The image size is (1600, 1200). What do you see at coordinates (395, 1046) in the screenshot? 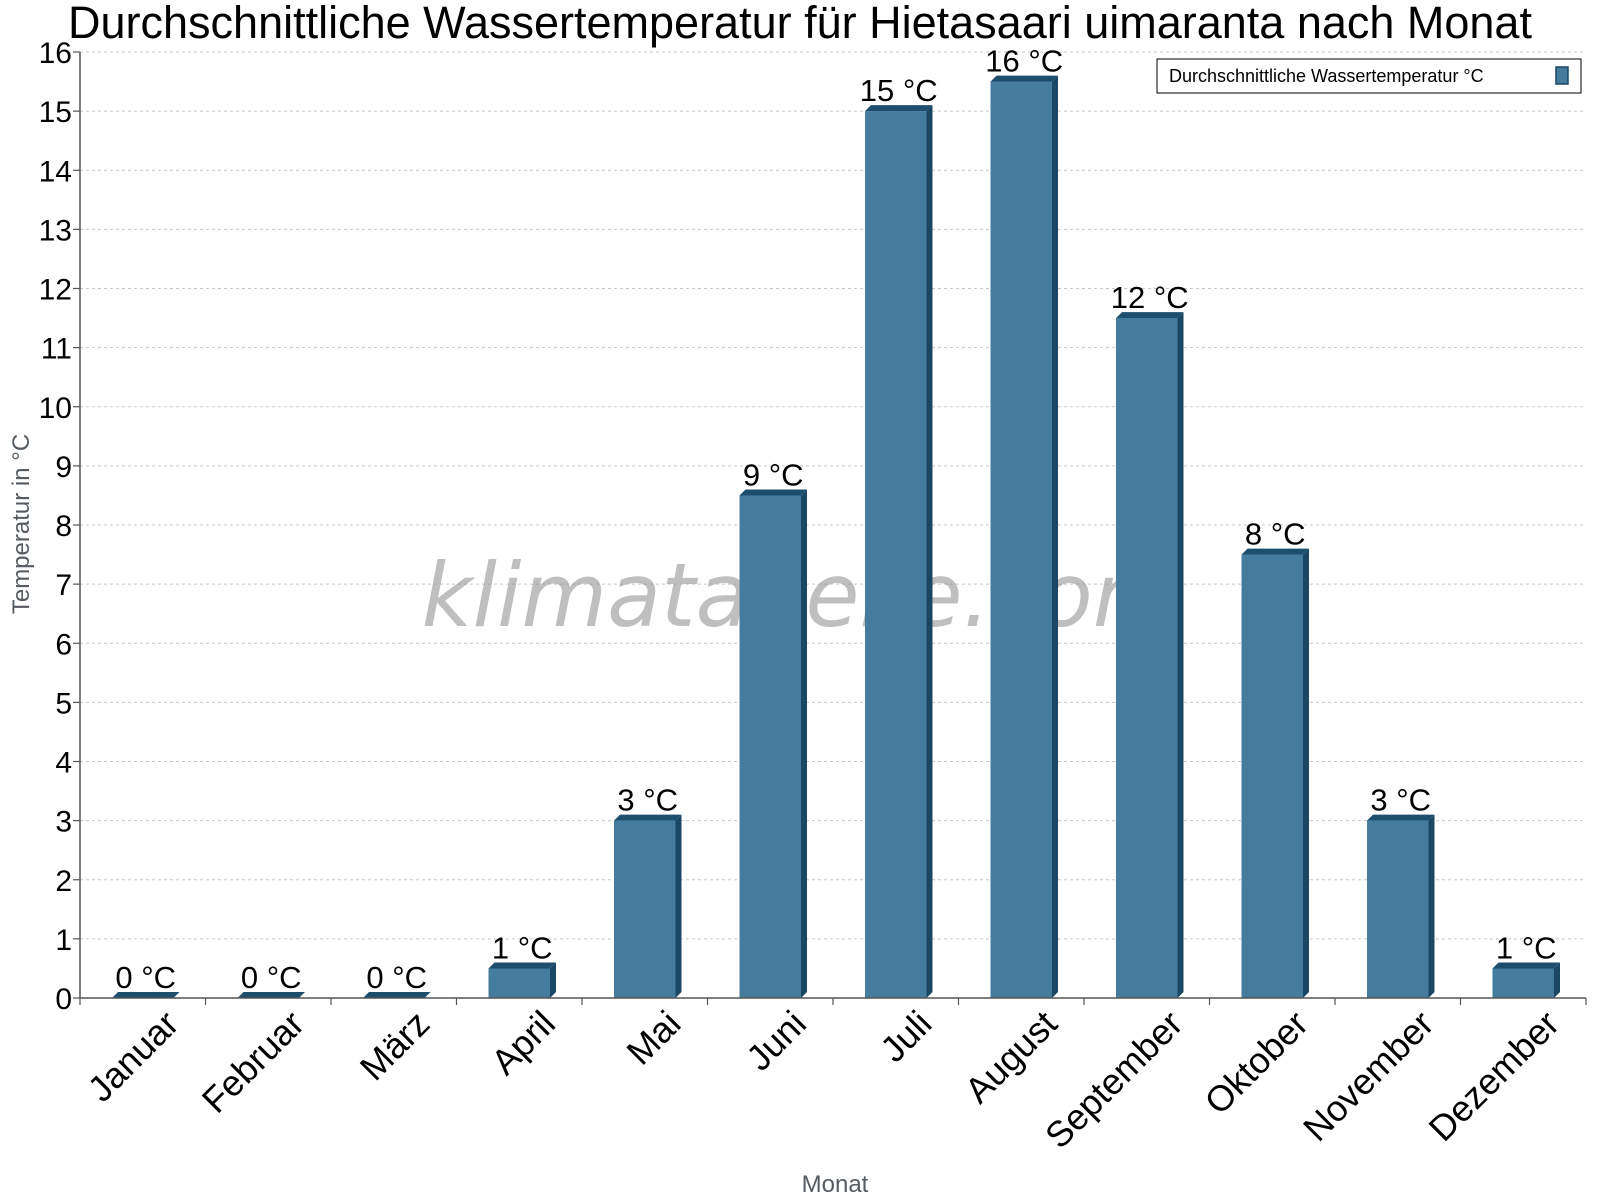
I see `x-tick-label: März` at bounding box center [395, 1046].